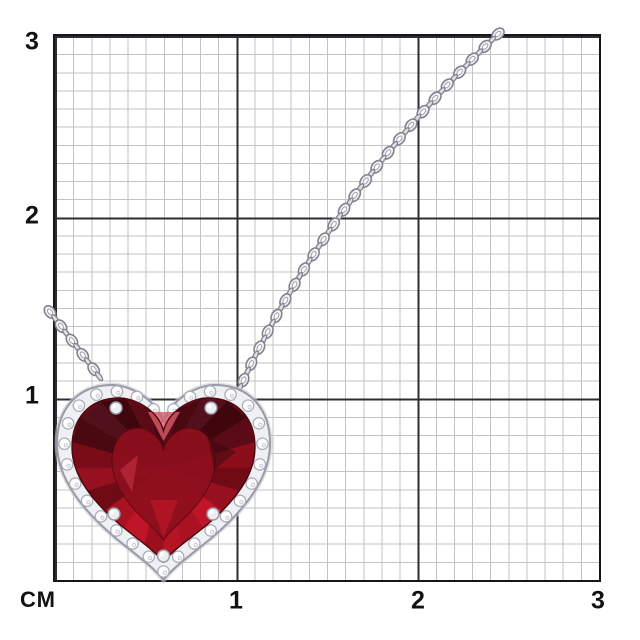 The image size is (640, 640). I want to click on x-axis-tick-3: 3, so click(598, 600).